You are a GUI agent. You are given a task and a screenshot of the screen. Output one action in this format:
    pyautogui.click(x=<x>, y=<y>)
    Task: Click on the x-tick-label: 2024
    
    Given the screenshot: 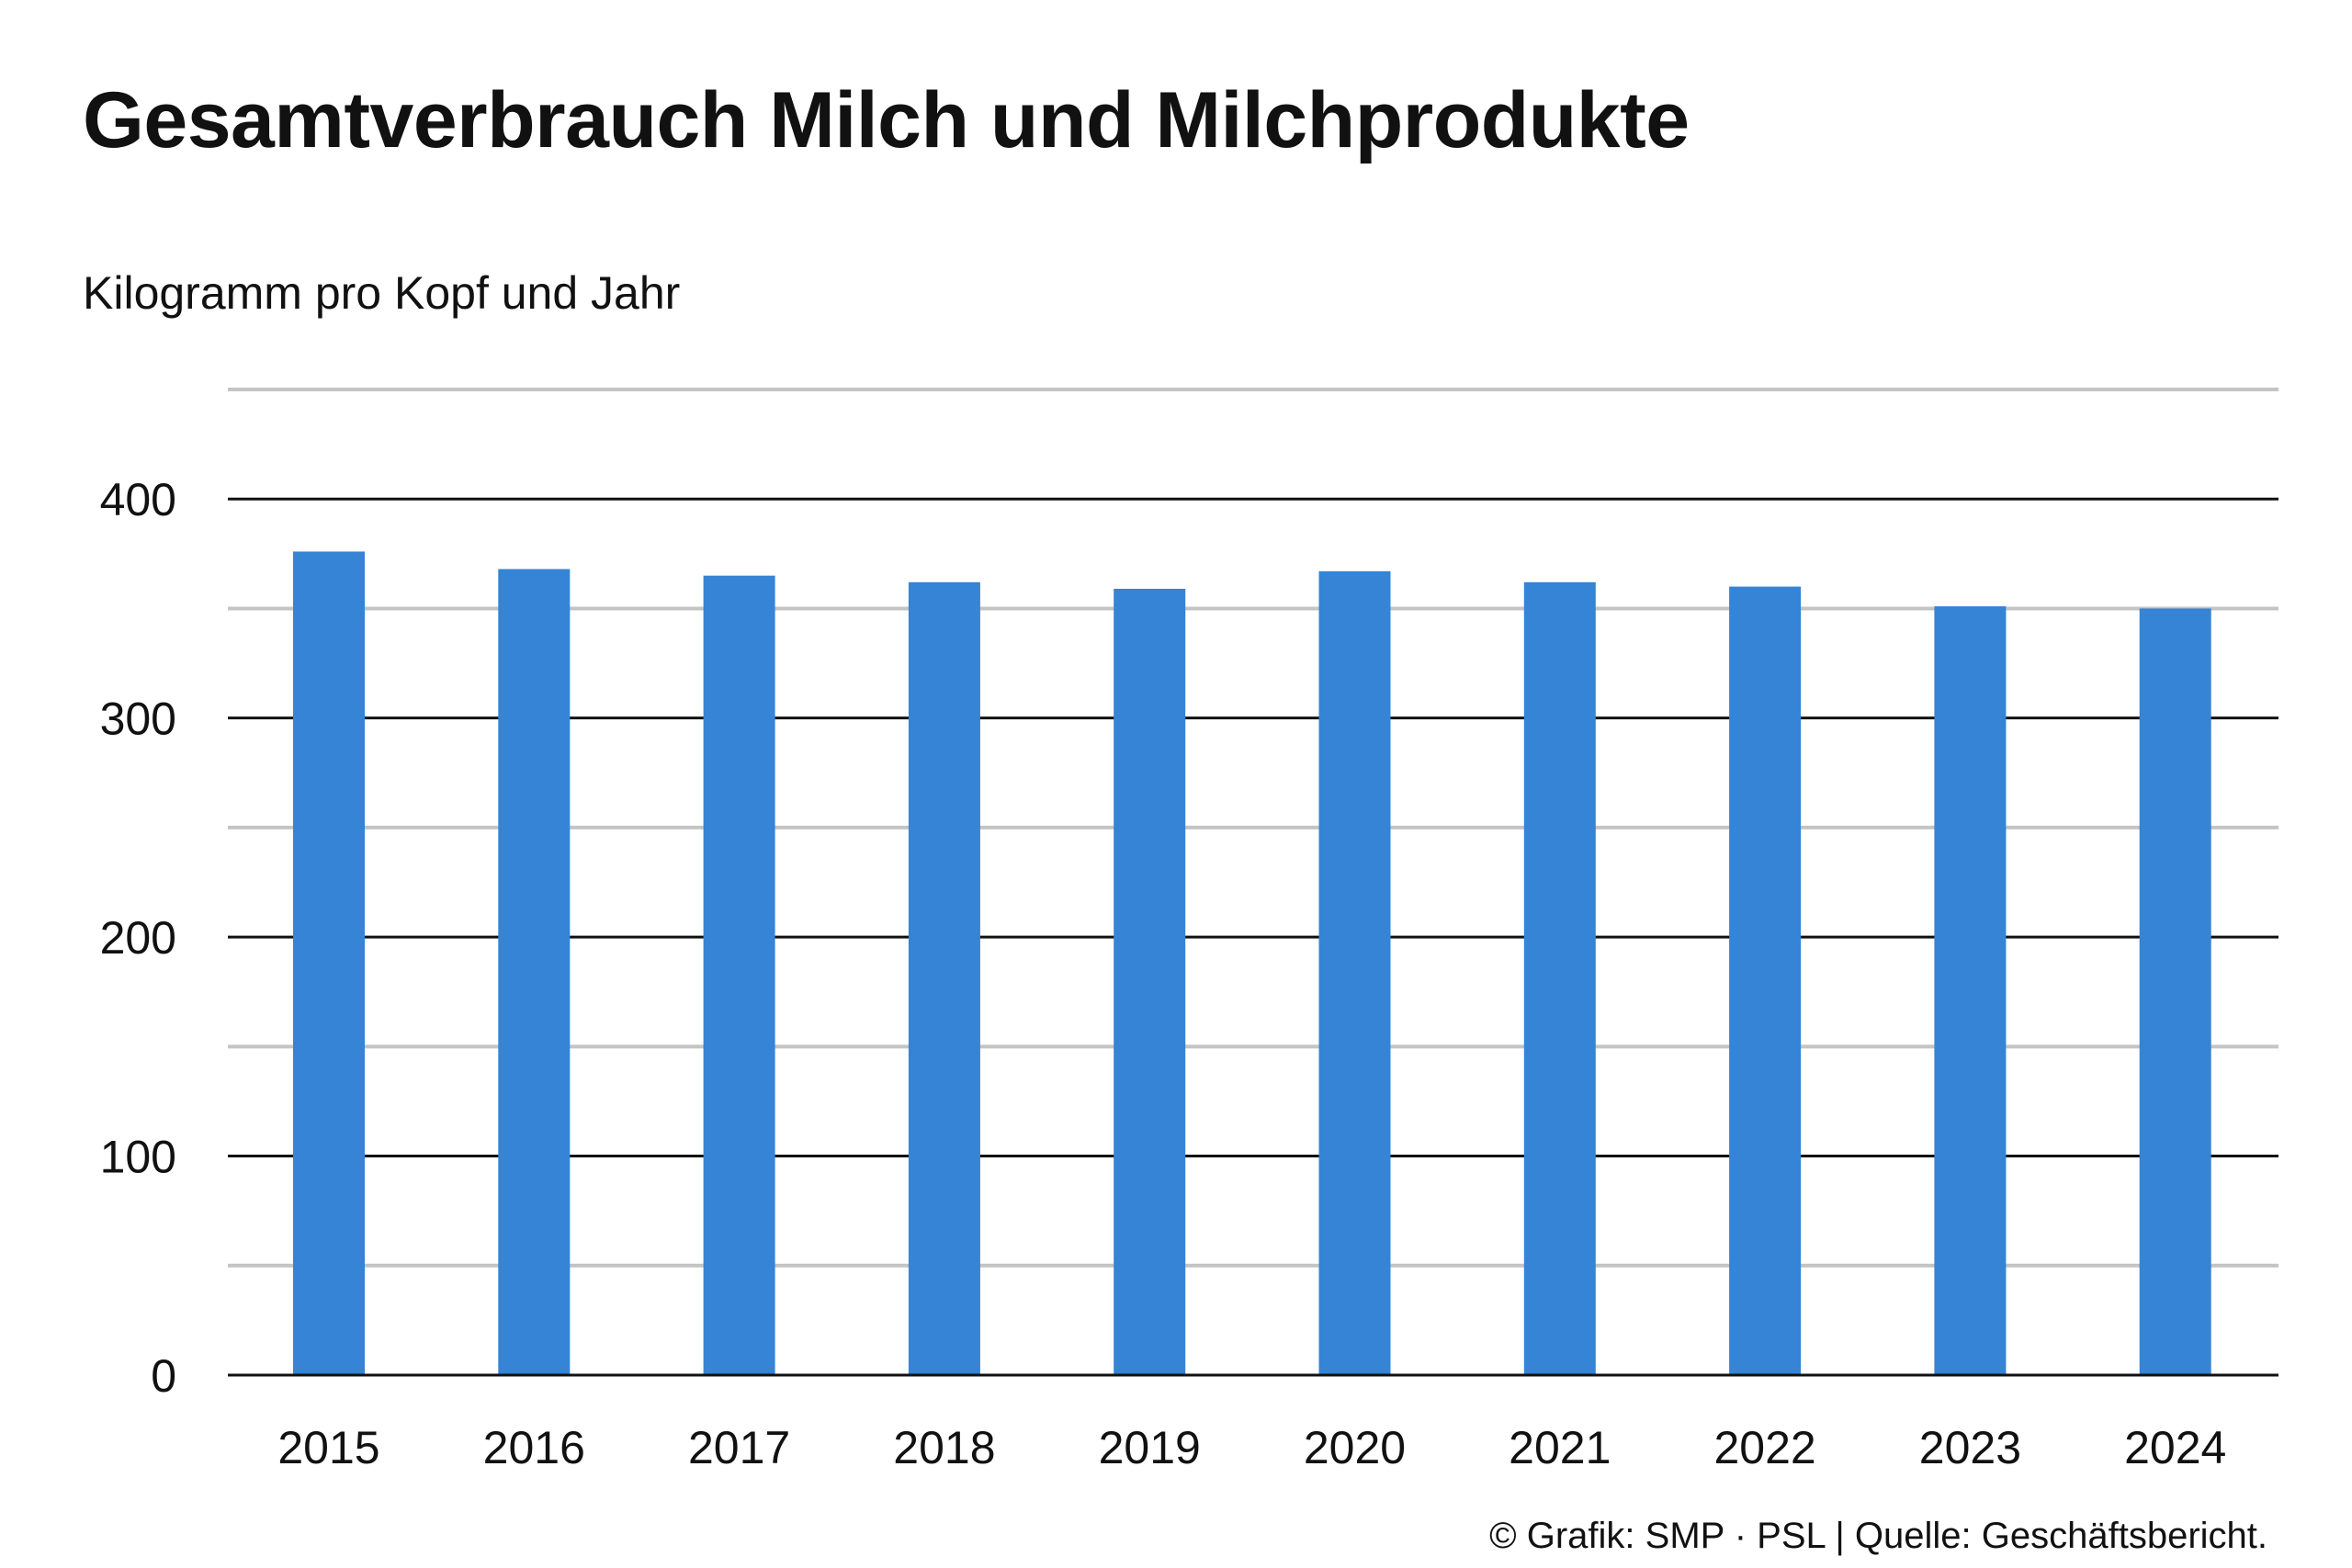 What is the action you would take?
    pyautogui.click(x=2175, y=1448)
    